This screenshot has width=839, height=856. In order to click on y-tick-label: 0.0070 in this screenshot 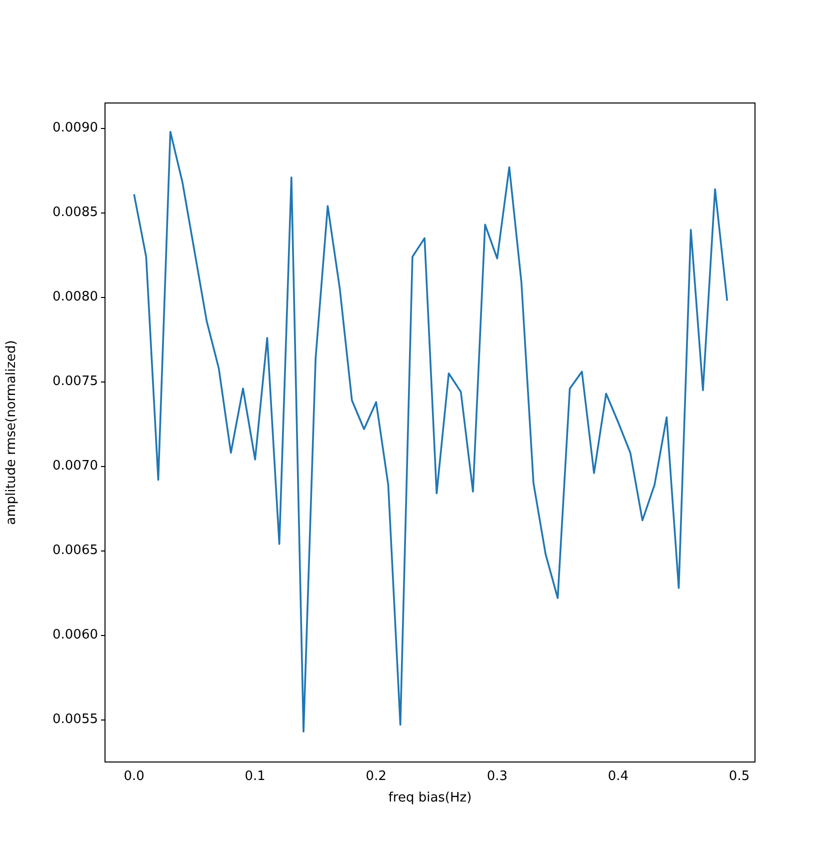, I will do `click(75, 466)`.